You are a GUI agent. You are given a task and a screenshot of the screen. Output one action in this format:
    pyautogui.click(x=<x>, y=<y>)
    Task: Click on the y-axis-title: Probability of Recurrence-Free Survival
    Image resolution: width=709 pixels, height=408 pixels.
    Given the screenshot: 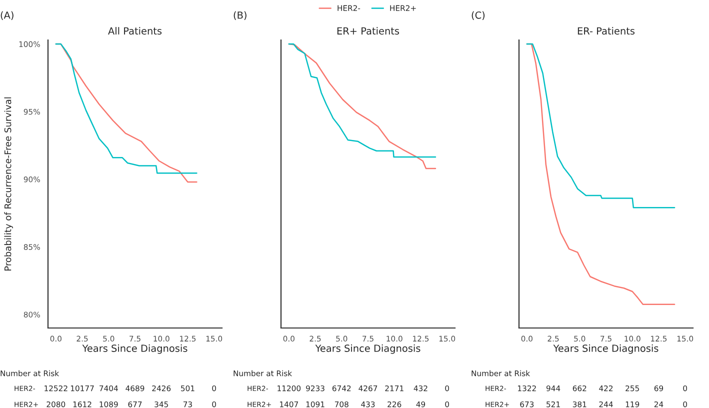 What is the action you would take?
    pyautogui.click(x=8, y=184)
    